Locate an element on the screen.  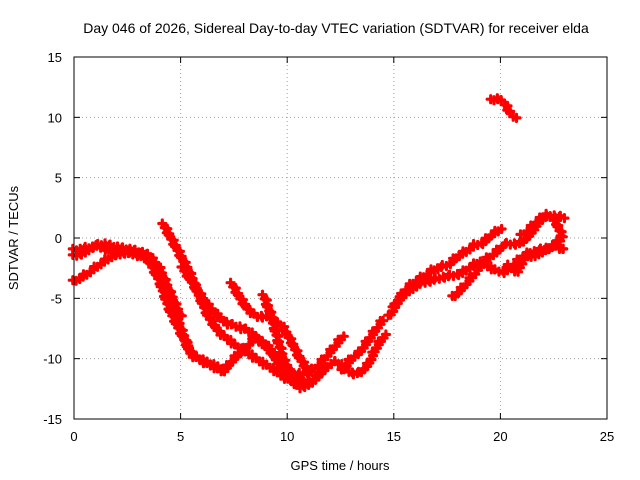
y-tick-label: -15 is located at coordinates (52, 419).